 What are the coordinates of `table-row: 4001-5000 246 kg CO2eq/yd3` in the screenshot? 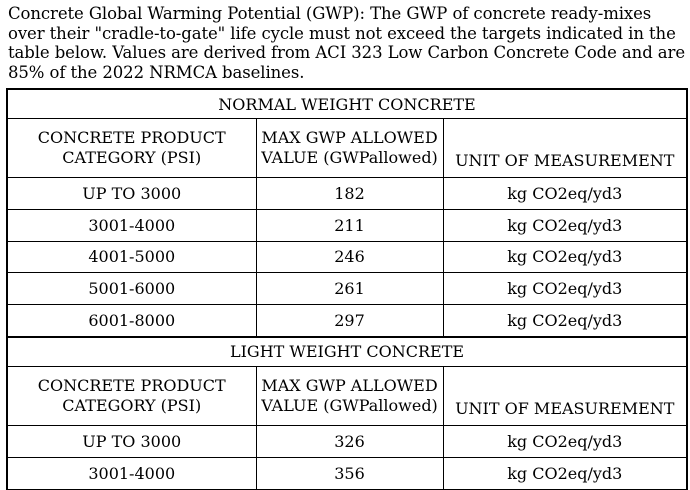 It's located at (347, 257).